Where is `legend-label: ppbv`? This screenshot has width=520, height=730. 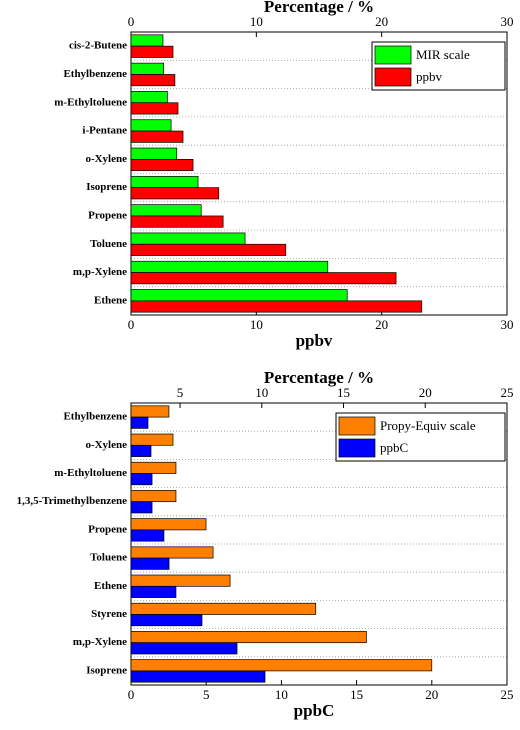 legend-label: ppbv is located at coordinates (429, 76).